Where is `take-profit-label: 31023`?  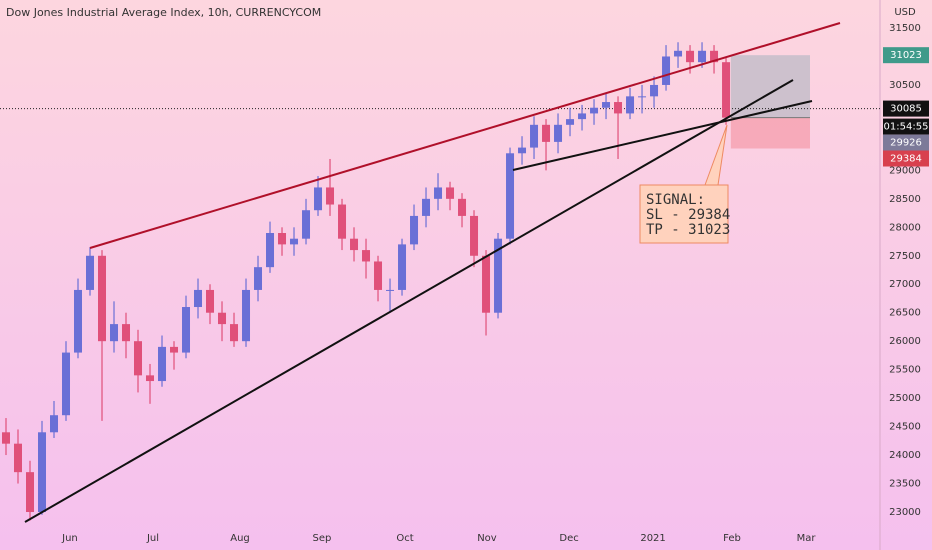 take-profit-label: 31023 is located at coordinates (906, 55).